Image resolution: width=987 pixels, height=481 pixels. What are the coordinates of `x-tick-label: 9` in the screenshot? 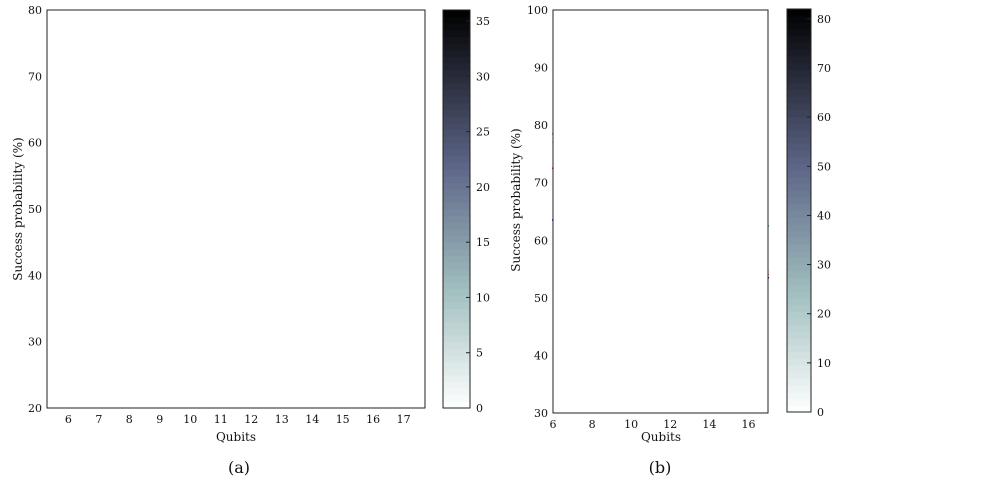 It's located at (159, 419).